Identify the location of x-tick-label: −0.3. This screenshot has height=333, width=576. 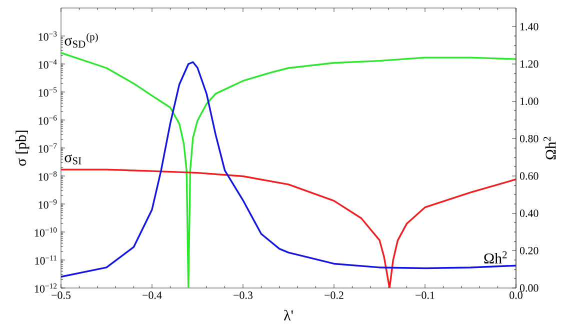
(243, 295).